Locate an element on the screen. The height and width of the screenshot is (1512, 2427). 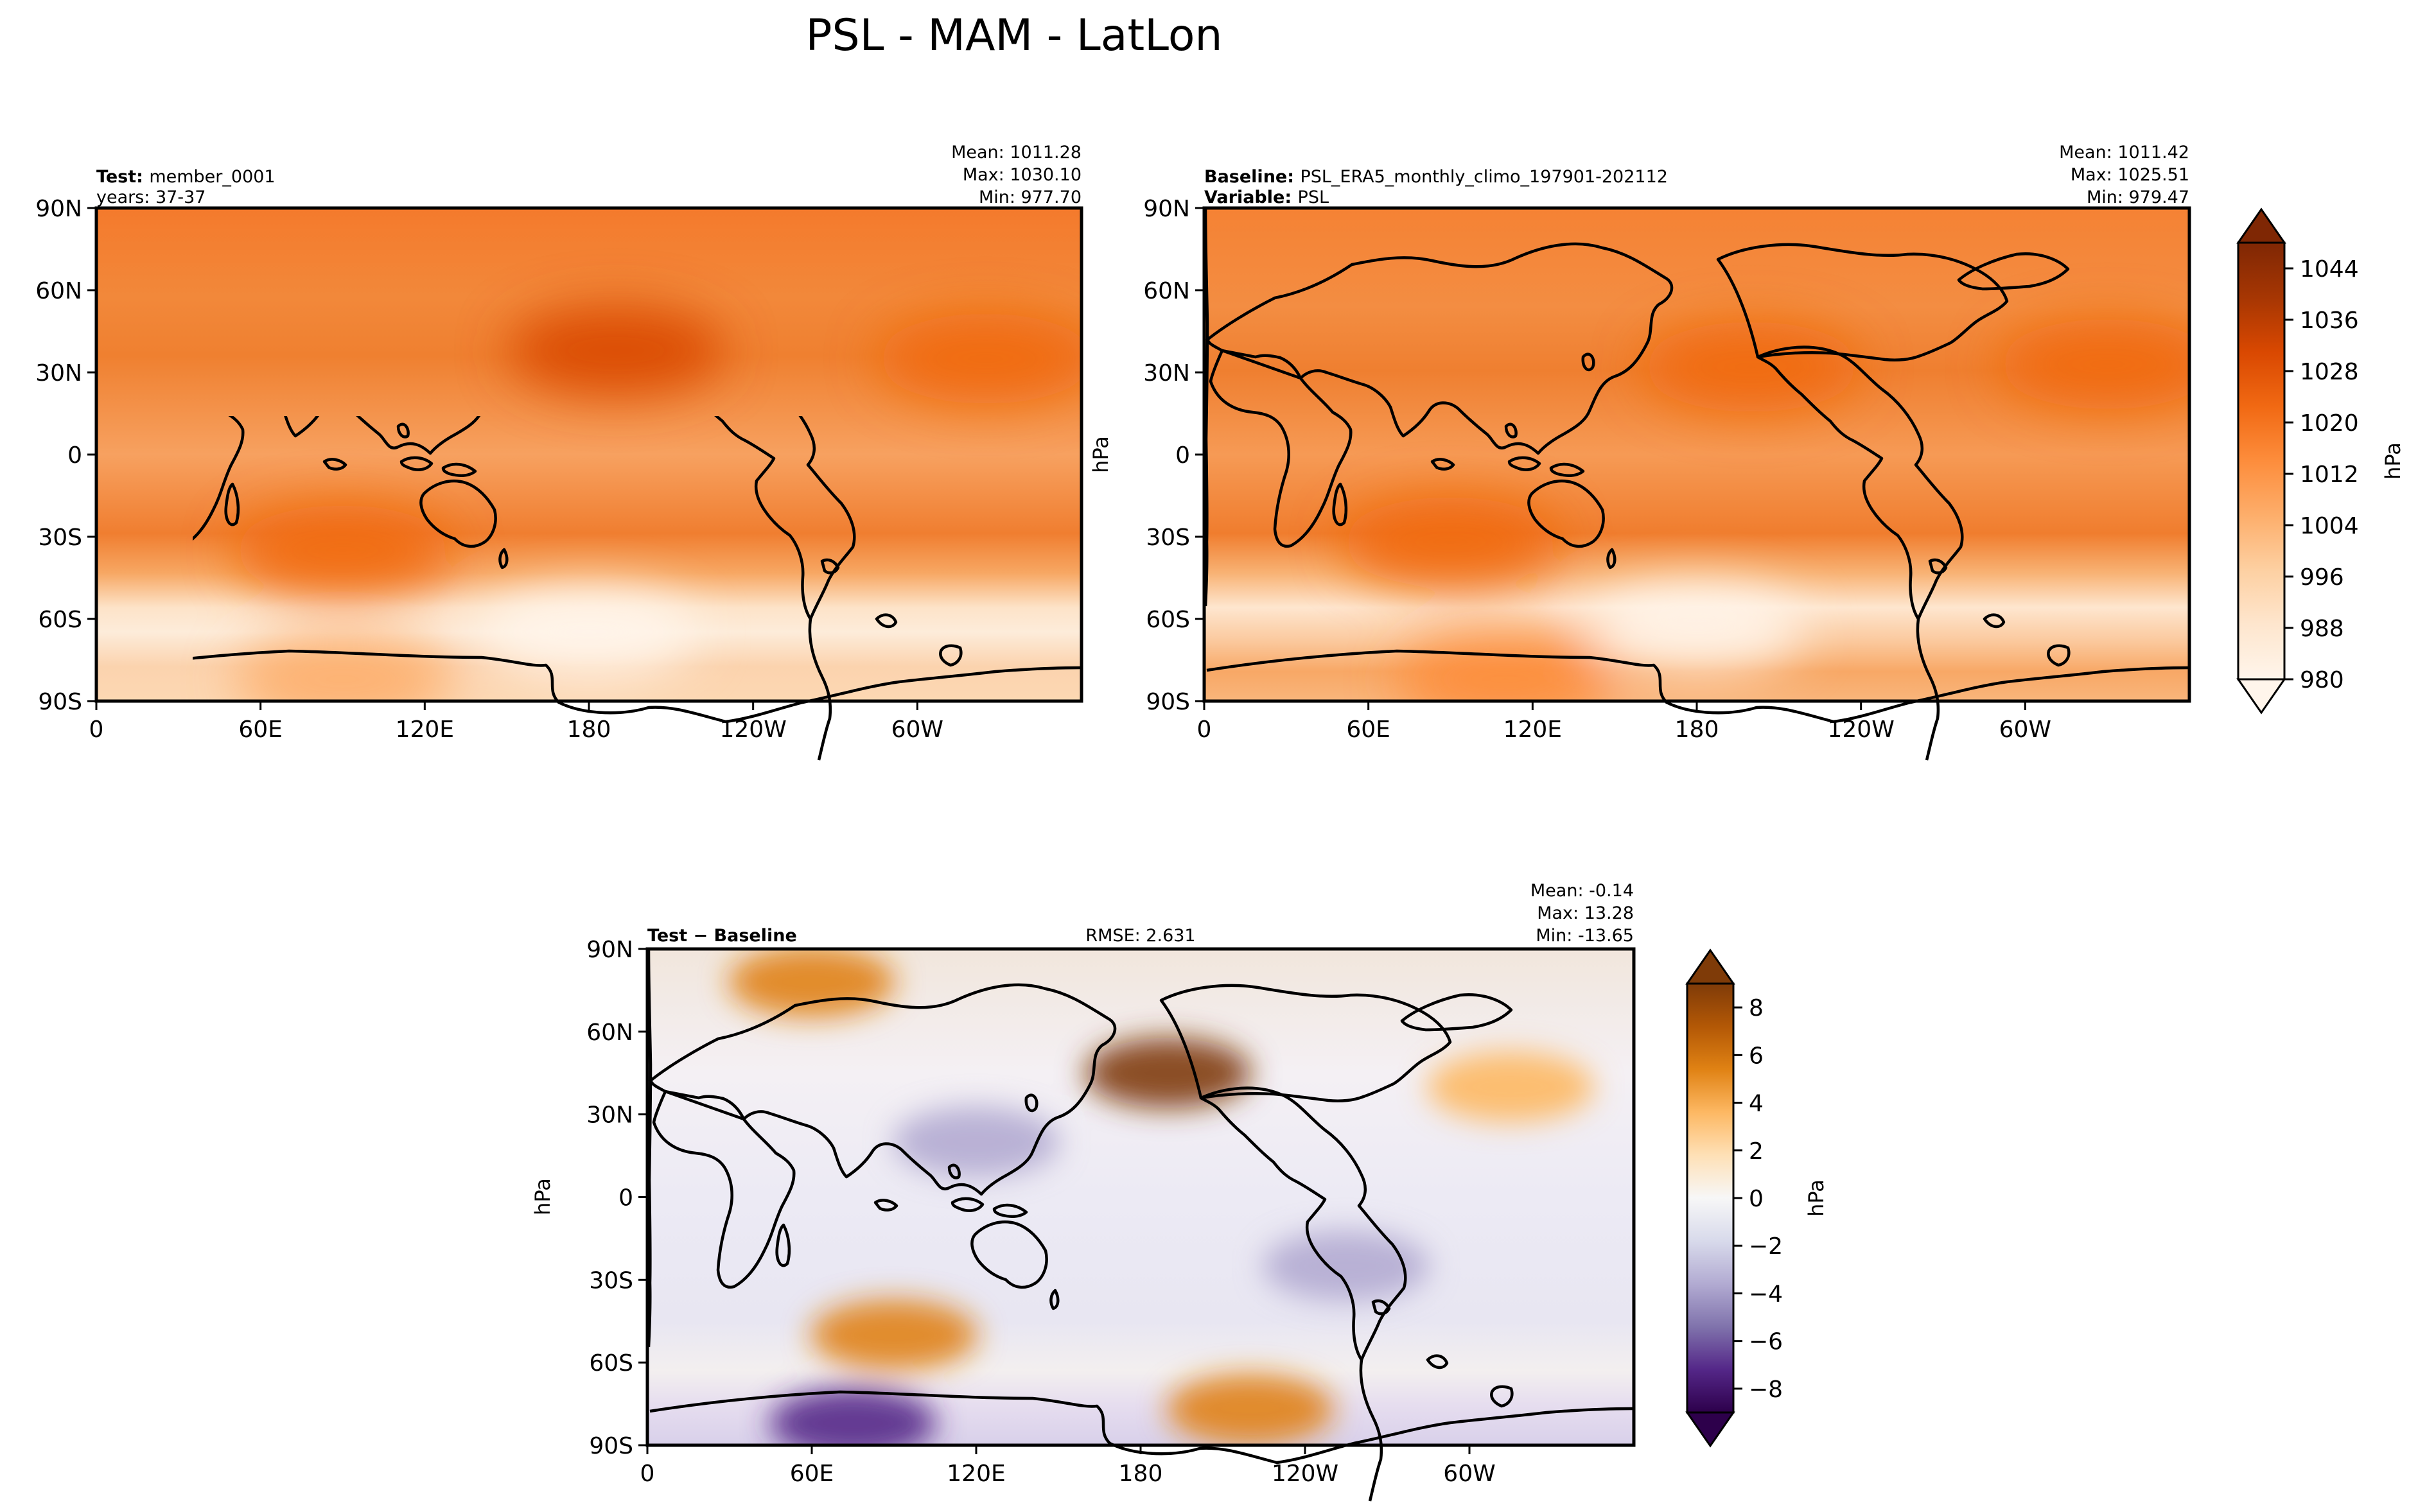
panel-baseline-field is located at coordinates (1696, 454).